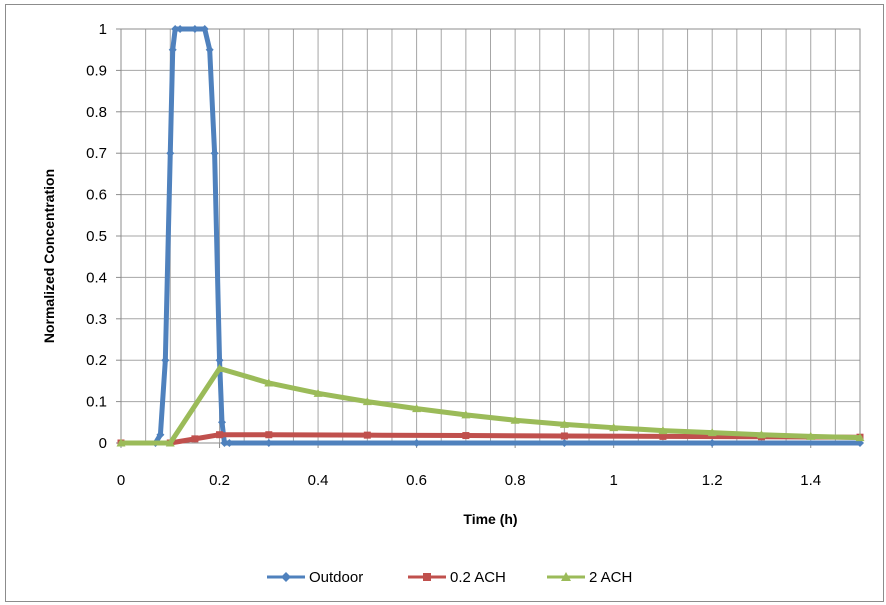 The height and width of the screenshot is (605, 886). Describe the element at coordinates (96, 236) in the screenshot. I see `y-tick-label: 0.5` at that location.